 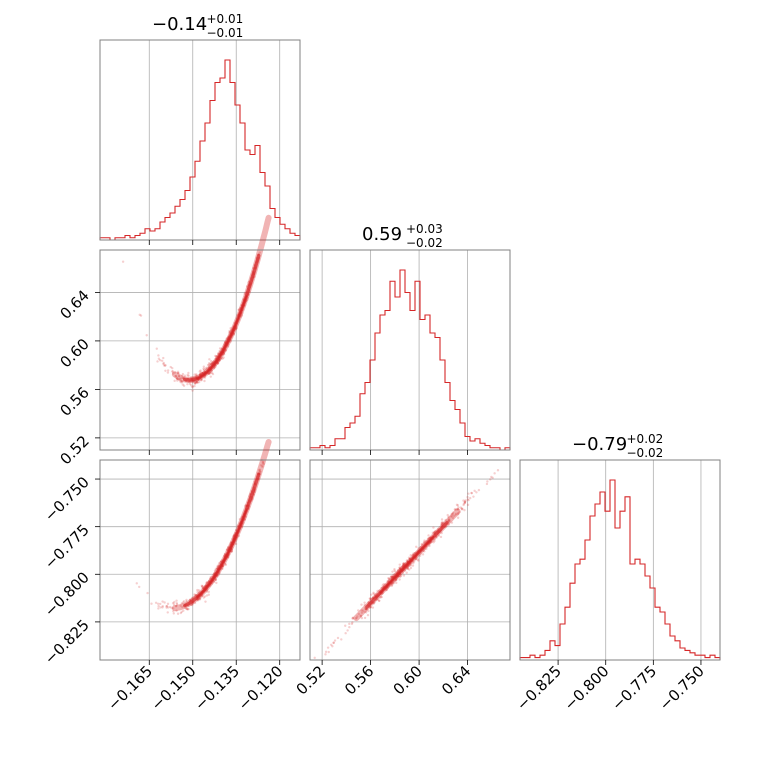 What do you see at coordinates (130, 688) in the screenshot?
I see `x-tick-label-0: −0.165` at bounding box center [130, 688].